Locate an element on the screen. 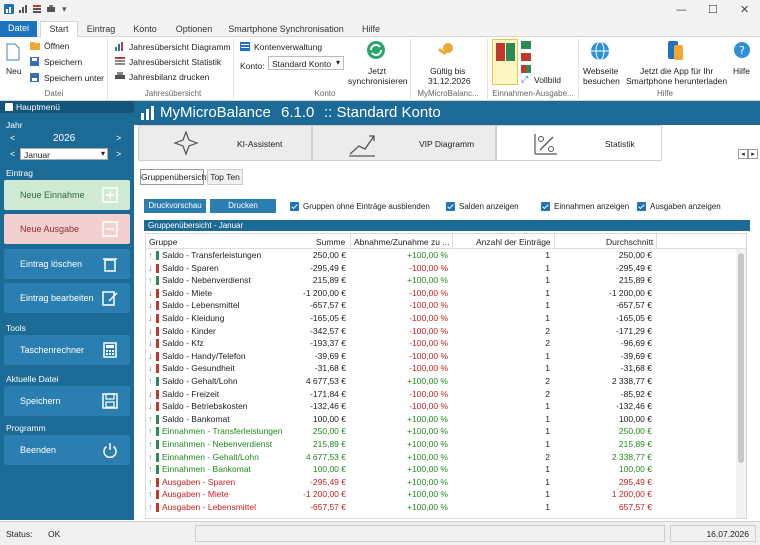 Image resolution: width=760 pixels, height=545 pixels. table-row: ↓ Saldo - Kfz -193,37 € -100,00 % 2 -96,69 € is located at coordinates (446, 343).